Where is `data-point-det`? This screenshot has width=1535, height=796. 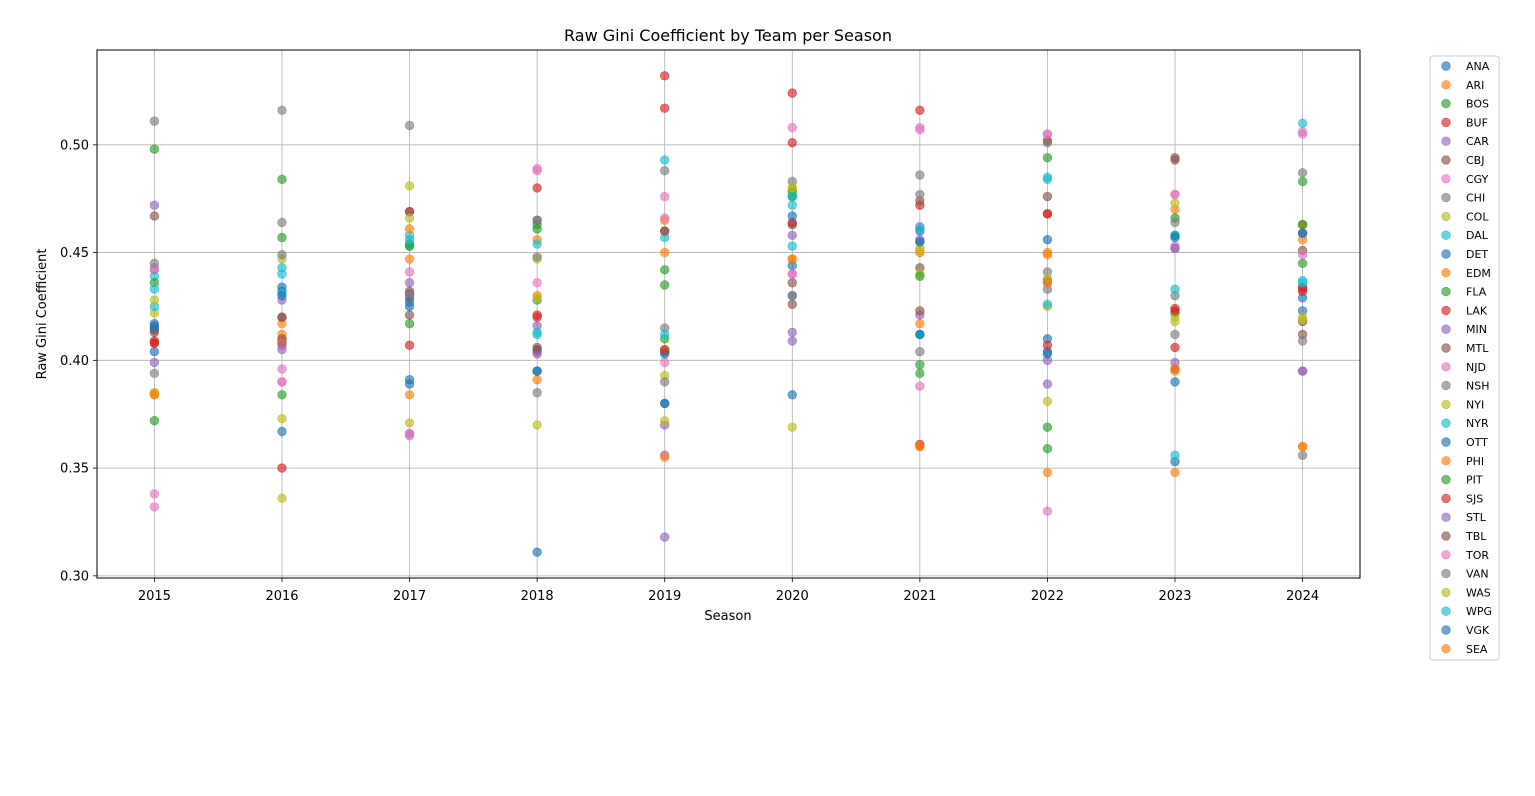
data-point-det is located at coordinates (282, 431).